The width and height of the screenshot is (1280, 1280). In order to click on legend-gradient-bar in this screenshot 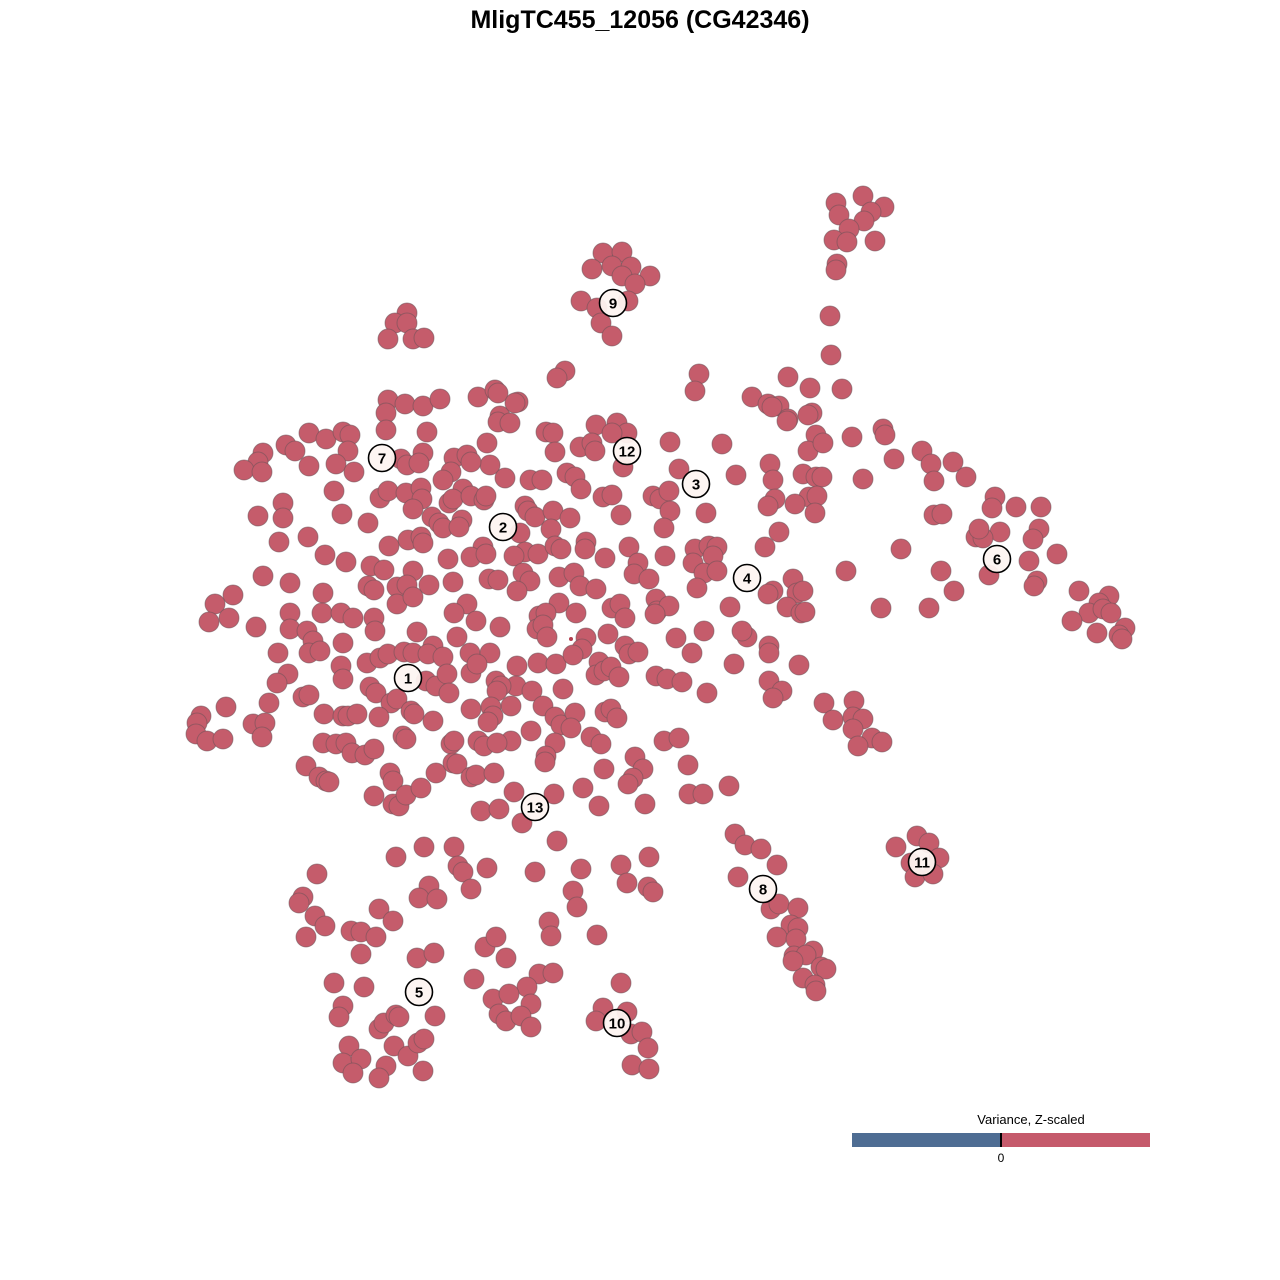, I will do `click(1001, 1140)`.